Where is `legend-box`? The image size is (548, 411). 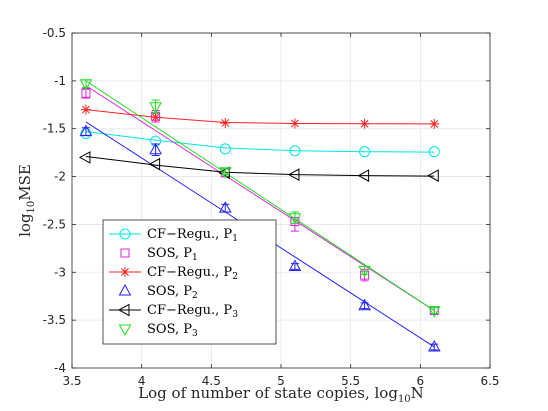
legend-box is located at coordinates (189, 282).